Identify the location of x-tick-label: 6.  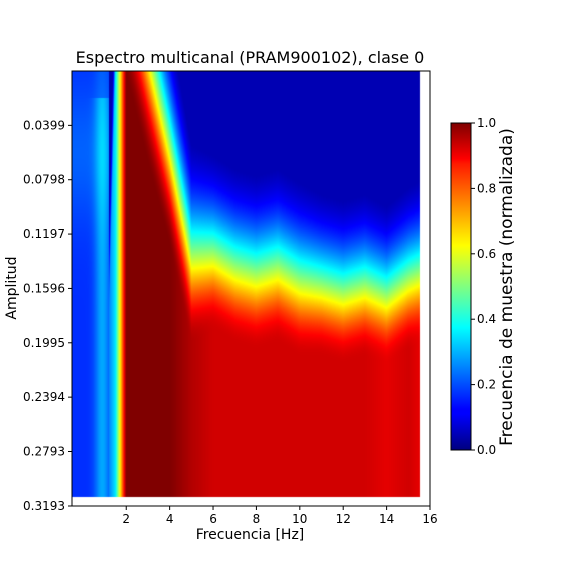
(213, 519).